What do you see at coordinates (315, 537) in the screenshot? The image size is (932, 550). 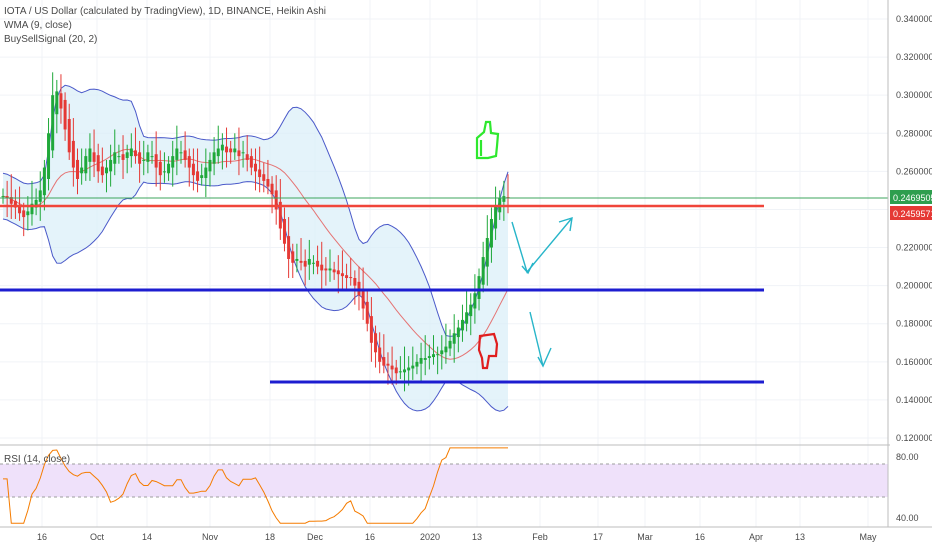 I see `time-tick-label: Dec` at bounding box center [315, 537].